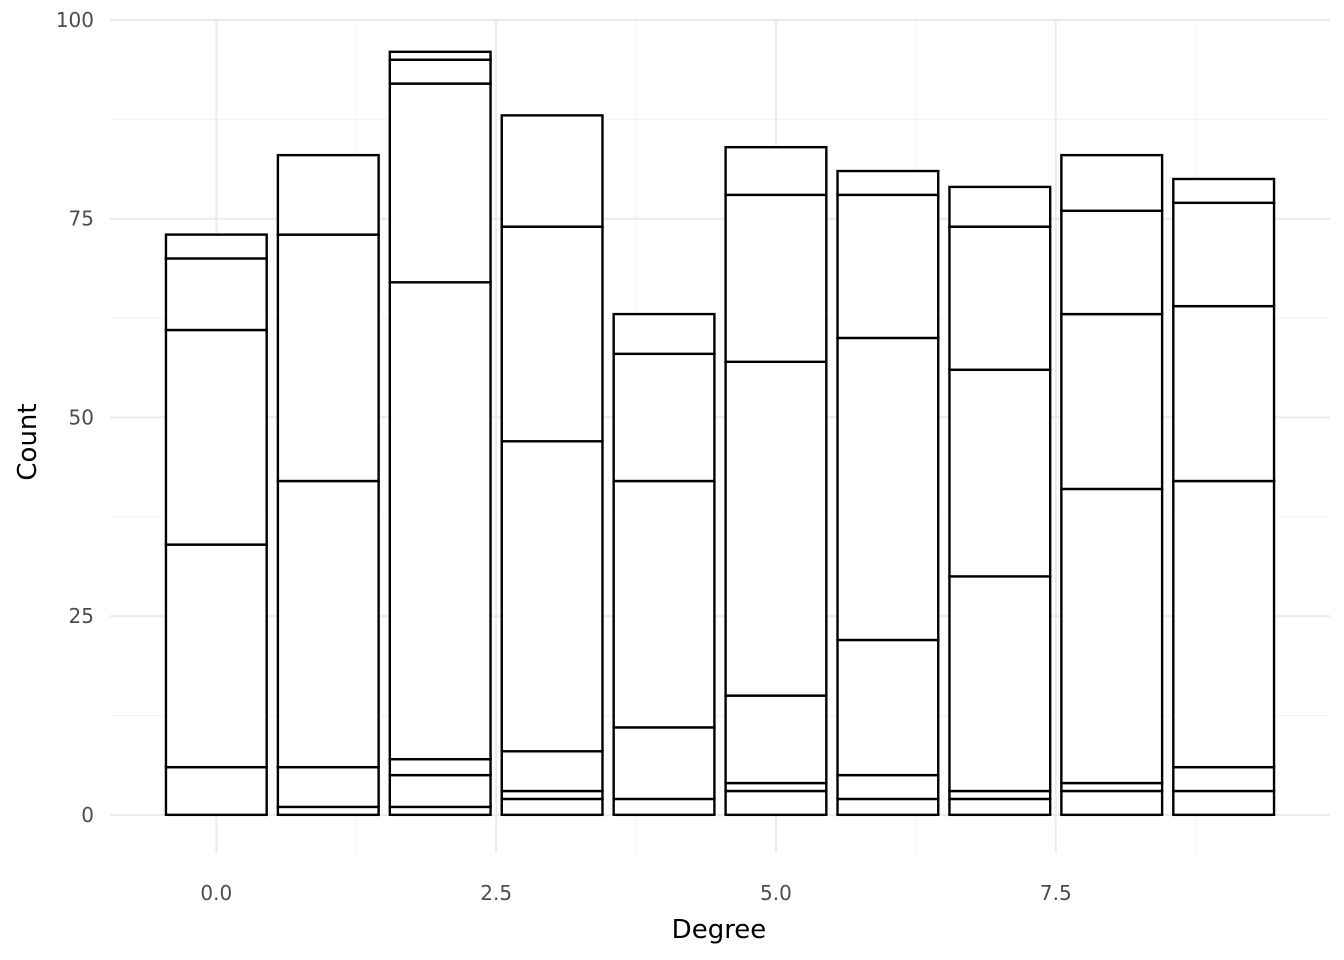 This screenshot has width=1344, height=960. I want to click on y-tick-label: 0, so click(87, 815).